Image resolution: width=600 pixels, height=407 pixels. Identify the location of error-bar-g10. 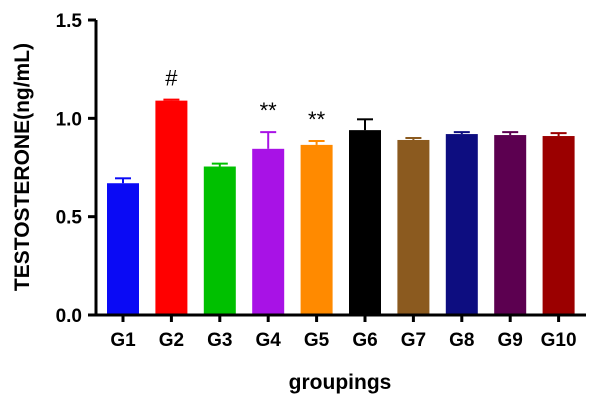
(558, 134).